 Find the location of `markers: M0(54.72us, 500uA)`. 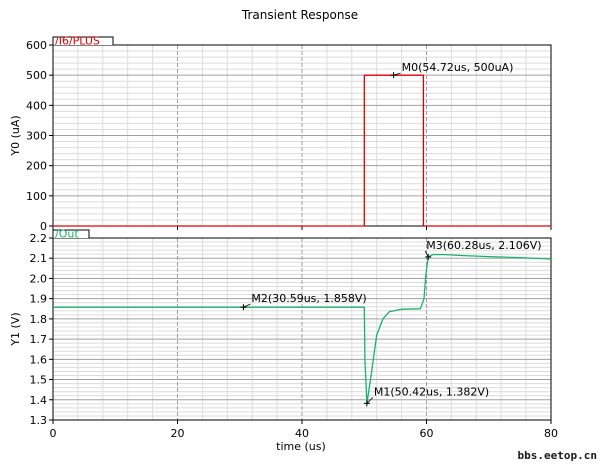

markers: M0(54.72us, 500uA) is located at coordinates (452, 70).